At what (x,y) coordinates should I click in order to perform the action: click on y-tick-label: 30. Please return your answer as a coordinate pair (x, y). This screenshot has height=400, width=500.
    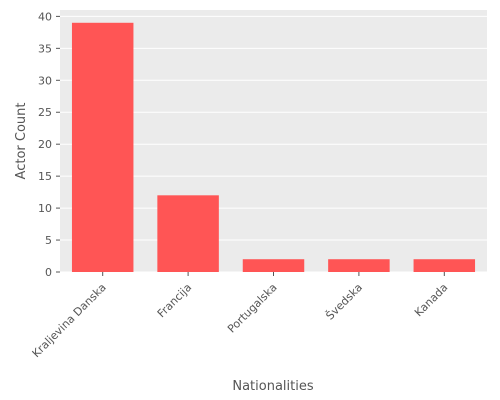
    Looking at the image, I should click on (45, 80).